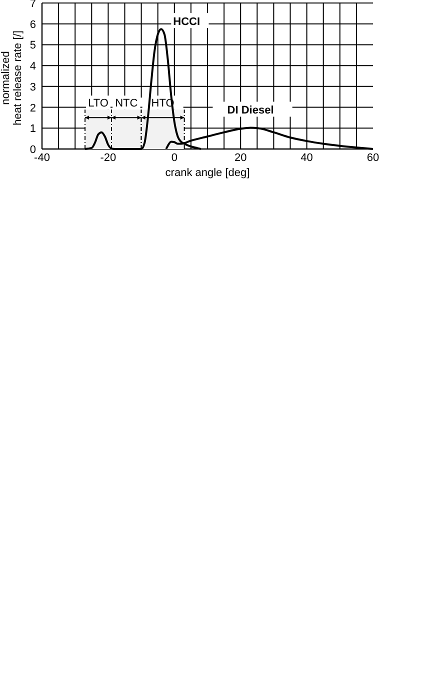 Image resolution: width=446 pixels, height=685 pixels. I want to click on x-axis-title: crank angle [deg], so click(207, 173).